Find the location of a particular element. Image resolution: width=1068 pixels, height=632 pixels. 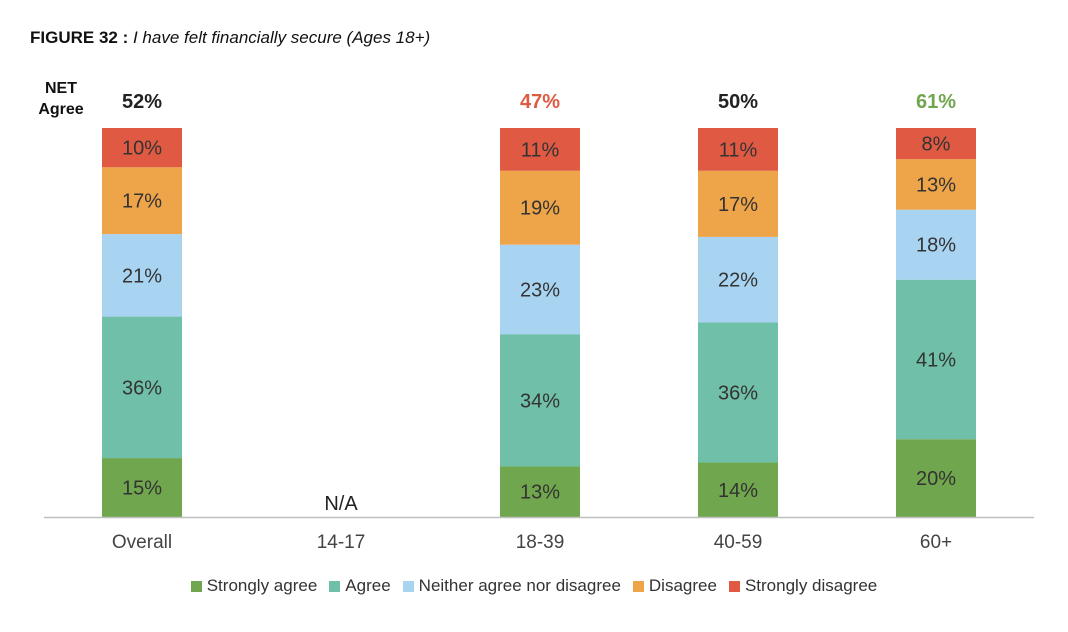

legend-item: Agree is located at coordinates (360, 586).